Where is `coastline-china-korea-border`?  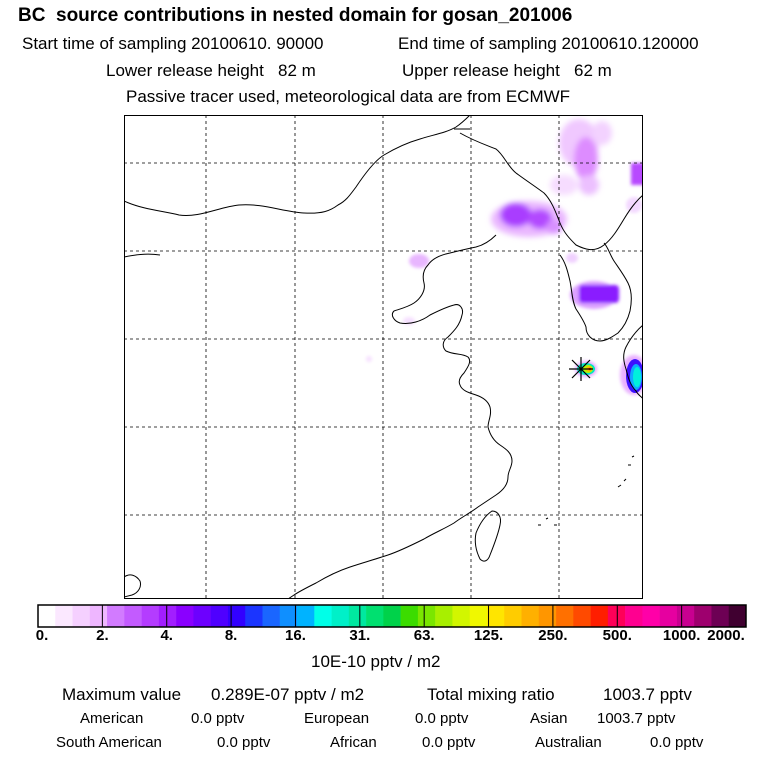 coastline-china-korea-border is located at coordinates (297, 166).